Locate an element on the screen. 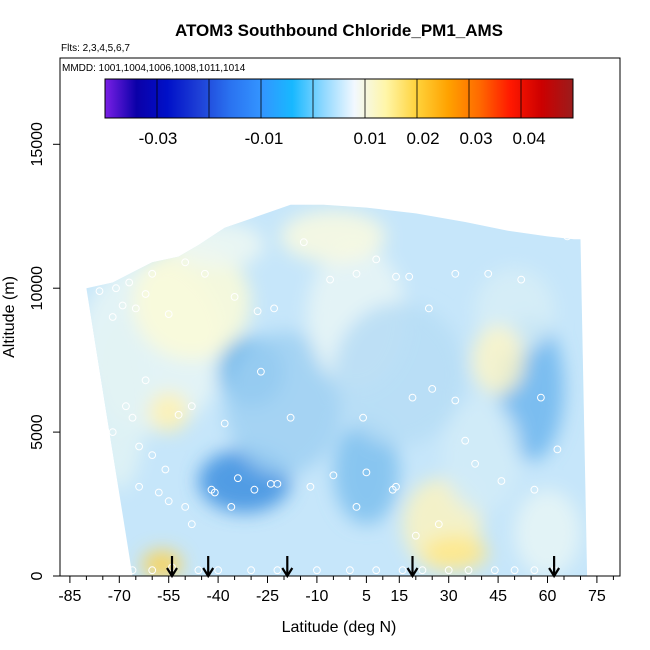 The width and height of the screenshot is (650, 650). colorbar-gradient is located at coordinates (339, 98).